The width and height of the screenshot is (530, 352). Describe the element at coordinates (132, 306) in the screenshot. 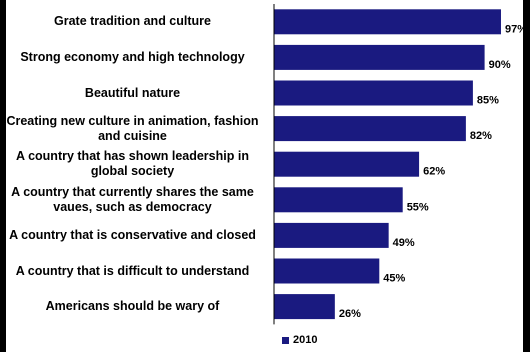

I see `category-label: Americans should be wary of` at that location.